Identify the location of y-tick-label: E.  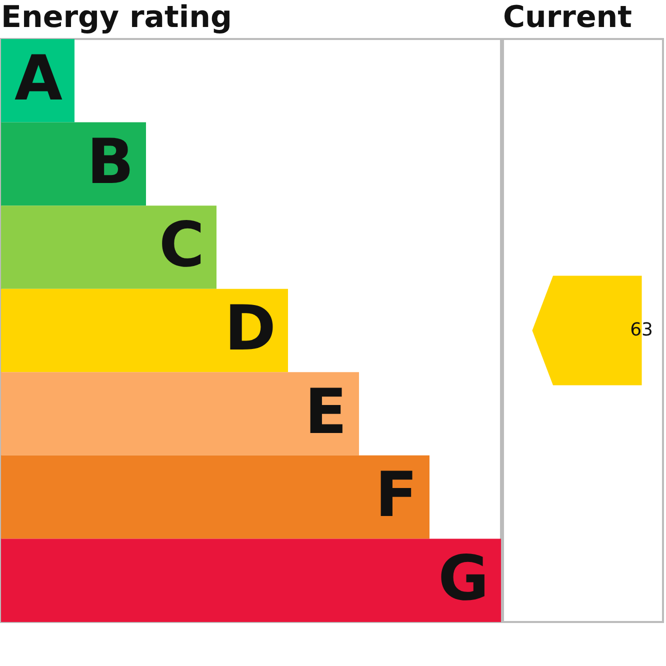
(325, 411).